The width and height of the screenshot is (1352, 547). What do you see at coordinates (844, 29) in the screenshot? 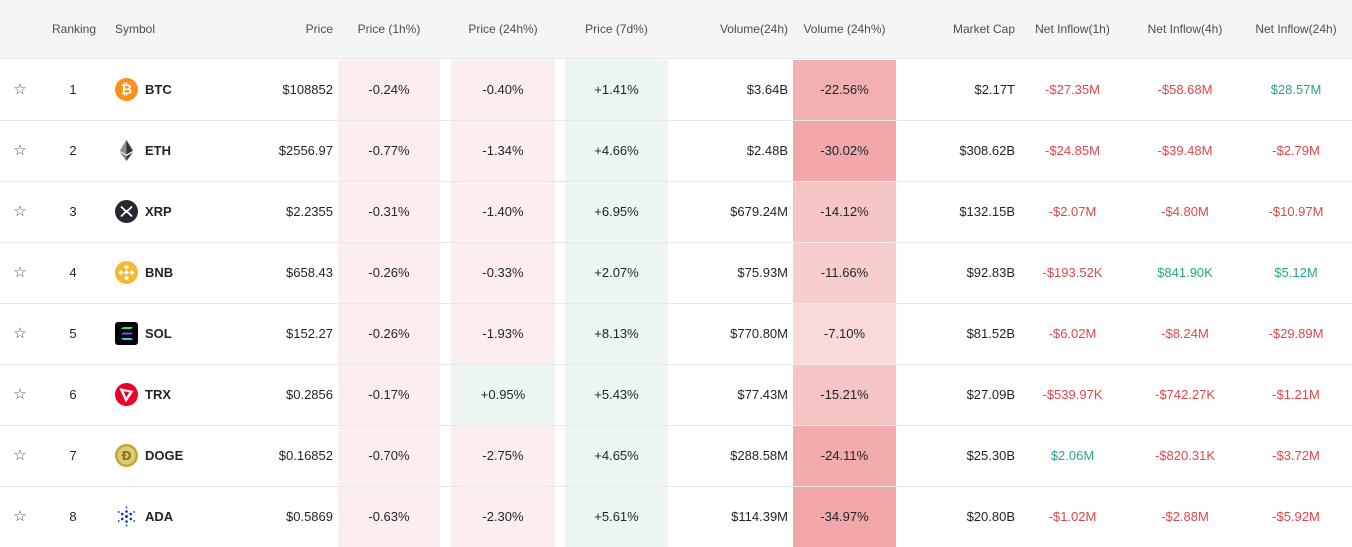
I see `header-volume-pct: Volume (24h%)` at bounding box center [844, 29].